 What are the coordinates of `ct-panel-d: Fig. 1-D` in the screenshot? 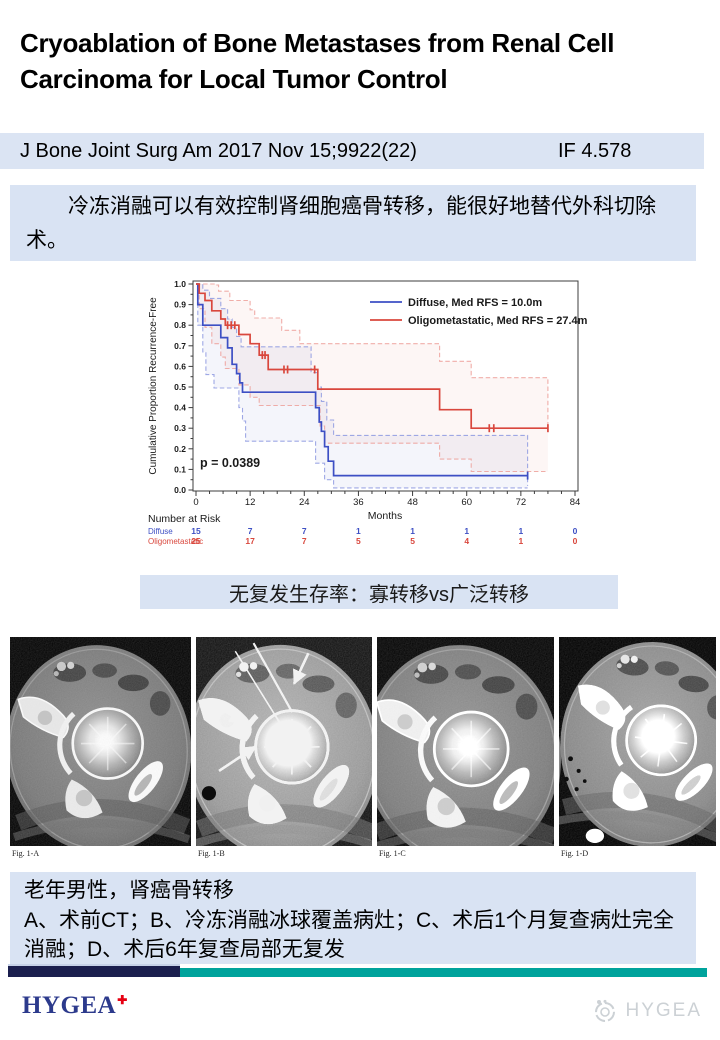 It's located at (637, 753).